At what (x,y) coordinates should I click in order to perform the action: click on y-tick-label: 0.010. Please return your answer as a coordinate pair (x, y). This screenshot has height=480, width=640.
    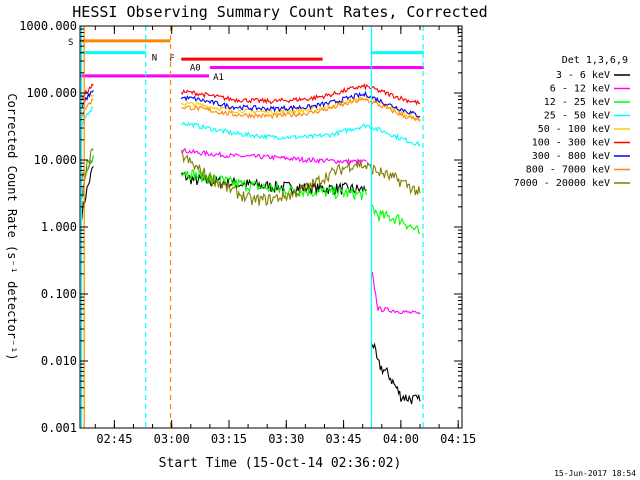
    Looking at the image, I should click on (59, 361).